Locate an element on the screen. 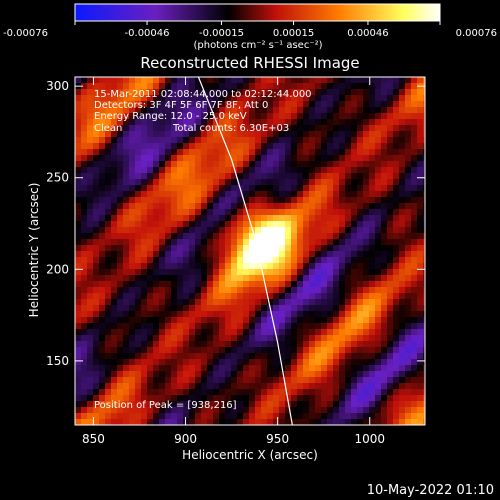 The image size is (500, 500). x-tick-label: 850 is located at coordinates (93, 439).